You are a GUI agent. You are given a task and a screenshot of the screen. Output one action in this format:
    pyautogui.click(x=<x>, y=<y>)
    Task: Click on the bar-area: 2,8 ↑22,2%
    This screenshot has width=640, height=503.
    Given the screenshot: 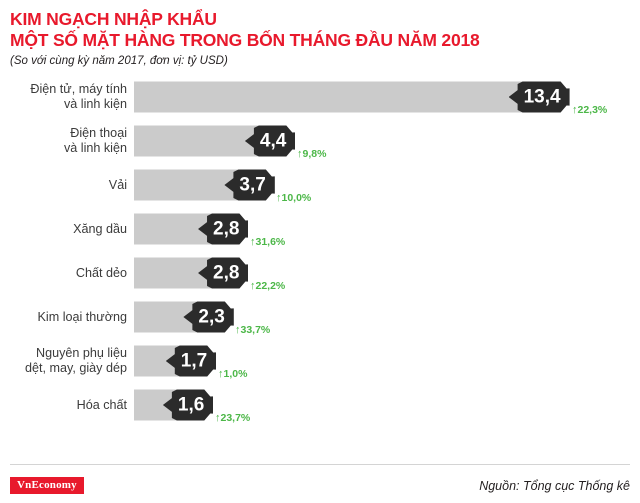 What is the action you would take?
    pyautogui.click(x=387, y=273)
    